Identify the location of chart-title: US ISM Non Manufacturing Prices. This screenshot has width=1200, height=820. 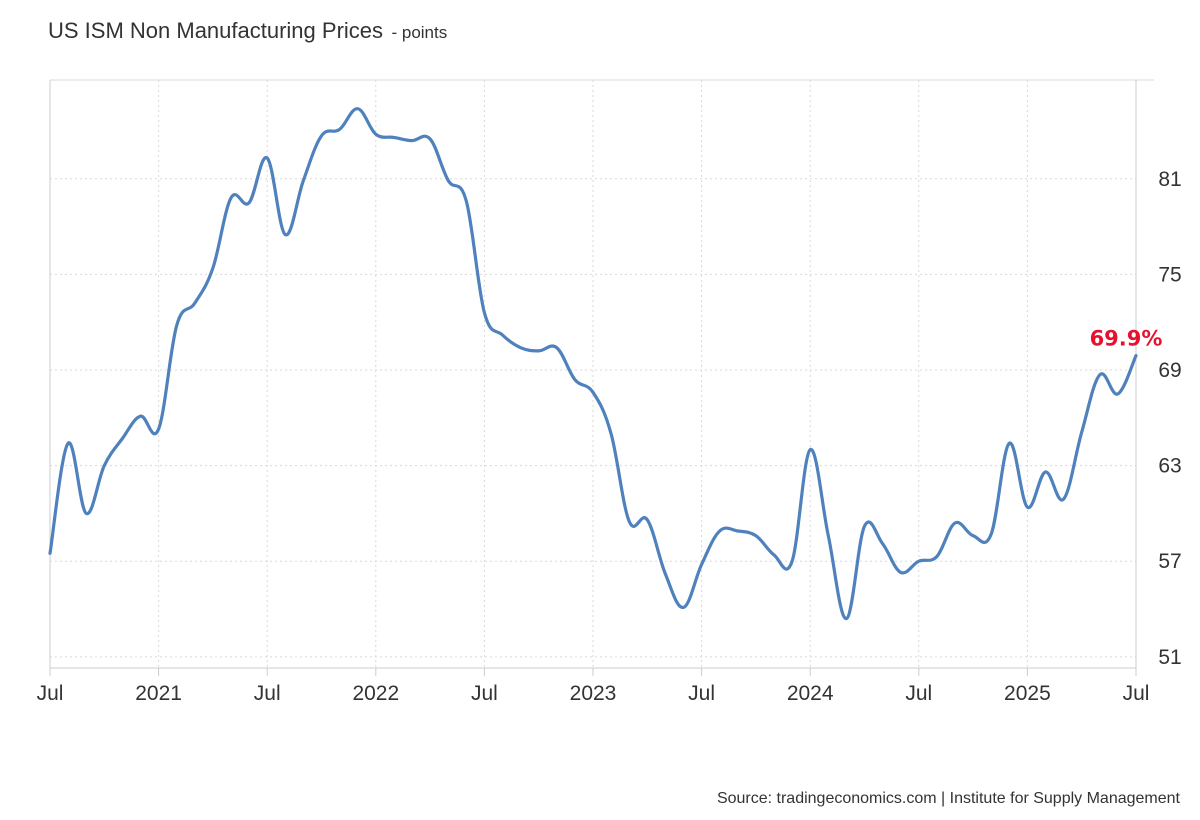
(216, 30).